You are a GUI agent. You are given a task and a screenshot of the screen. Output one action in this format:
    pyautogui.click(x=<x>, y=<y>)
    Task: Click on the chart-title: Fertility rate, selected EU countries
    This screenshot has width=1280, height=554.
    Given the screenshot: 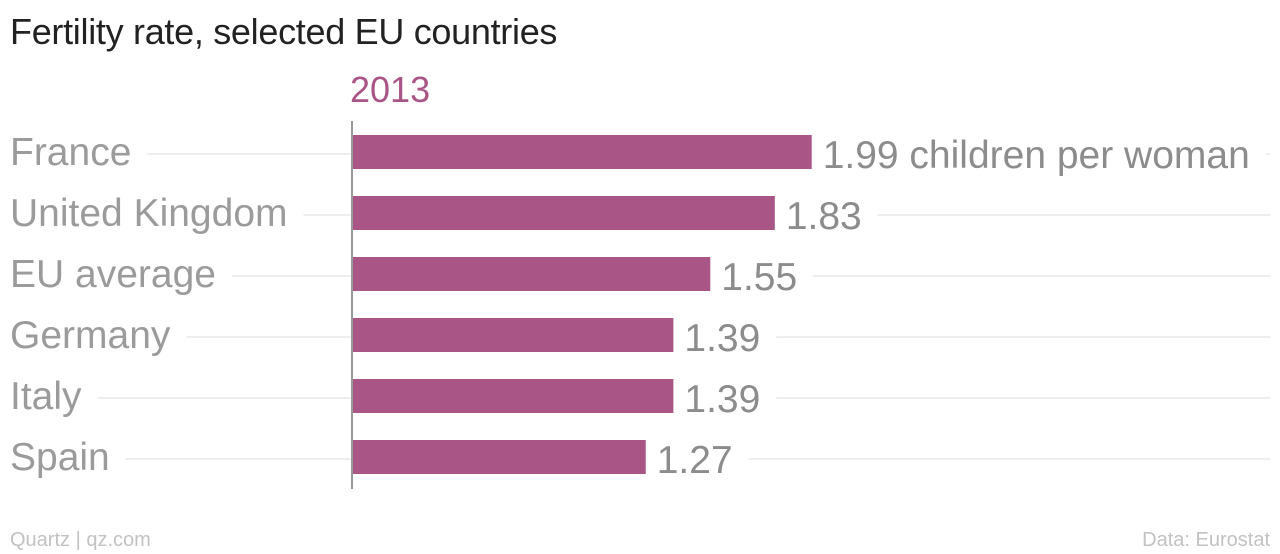 What is the action you would take?
    pyautogui.click(x=284, y=31)
    